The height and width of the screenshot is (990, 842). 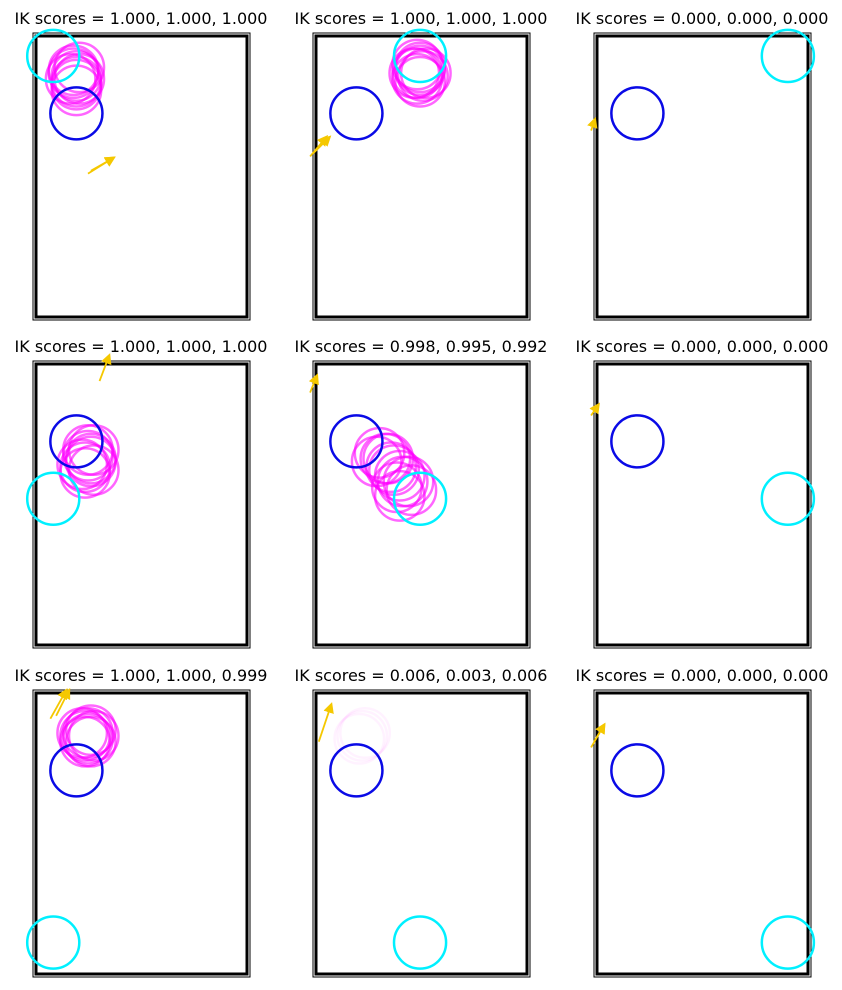 I want to click on panel-9: IK scores = 0.000, 0.000, 0.000, so click(x=702, y=822).